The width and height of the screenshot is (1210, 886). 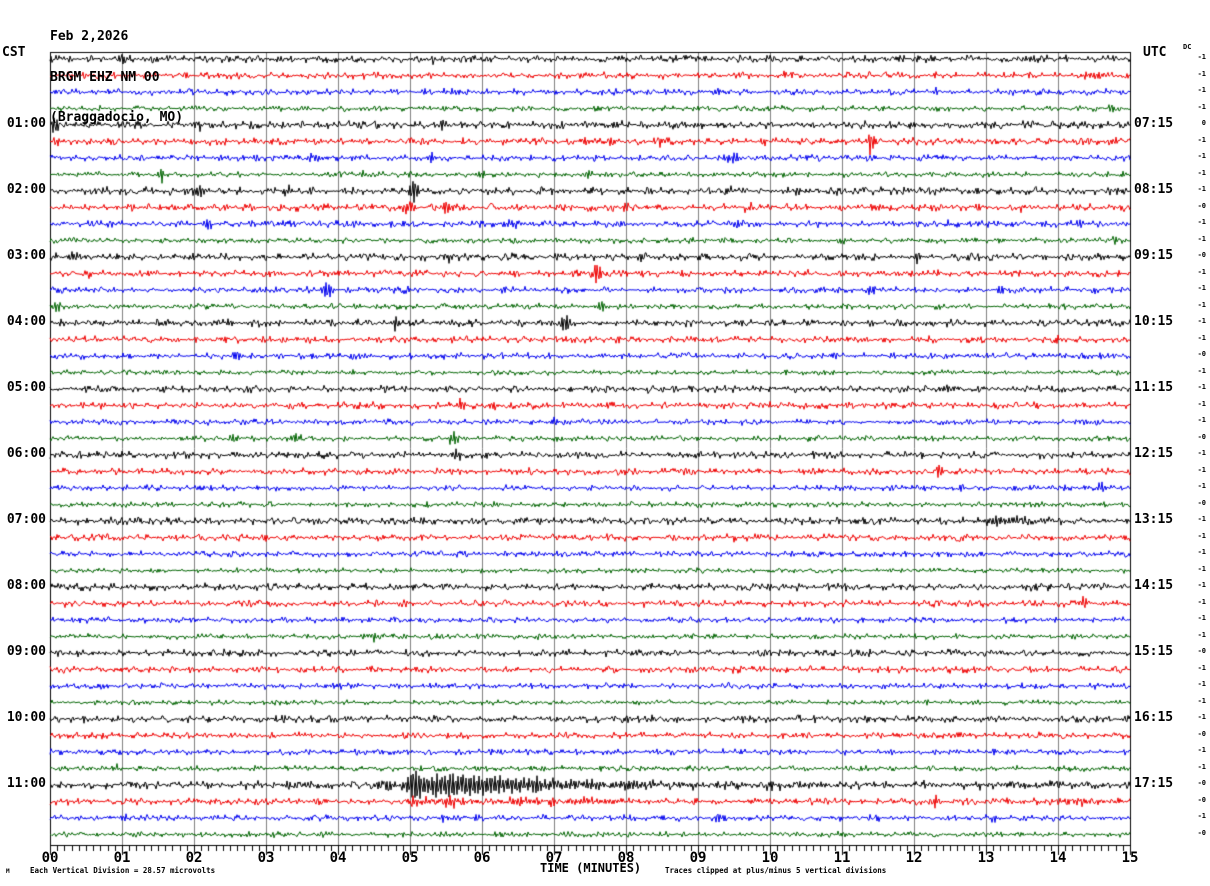 I want to click on x-tick-label: 08, so click(x=626, y=858).